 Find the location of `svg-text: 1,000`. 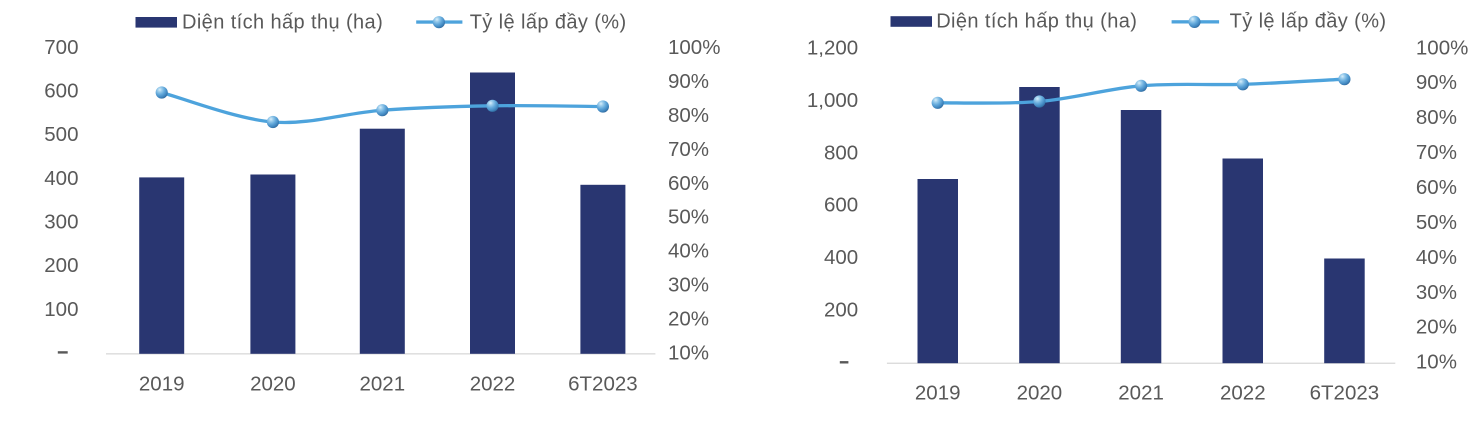

svg-text: 1,000 is located at coordinates (832, 100).